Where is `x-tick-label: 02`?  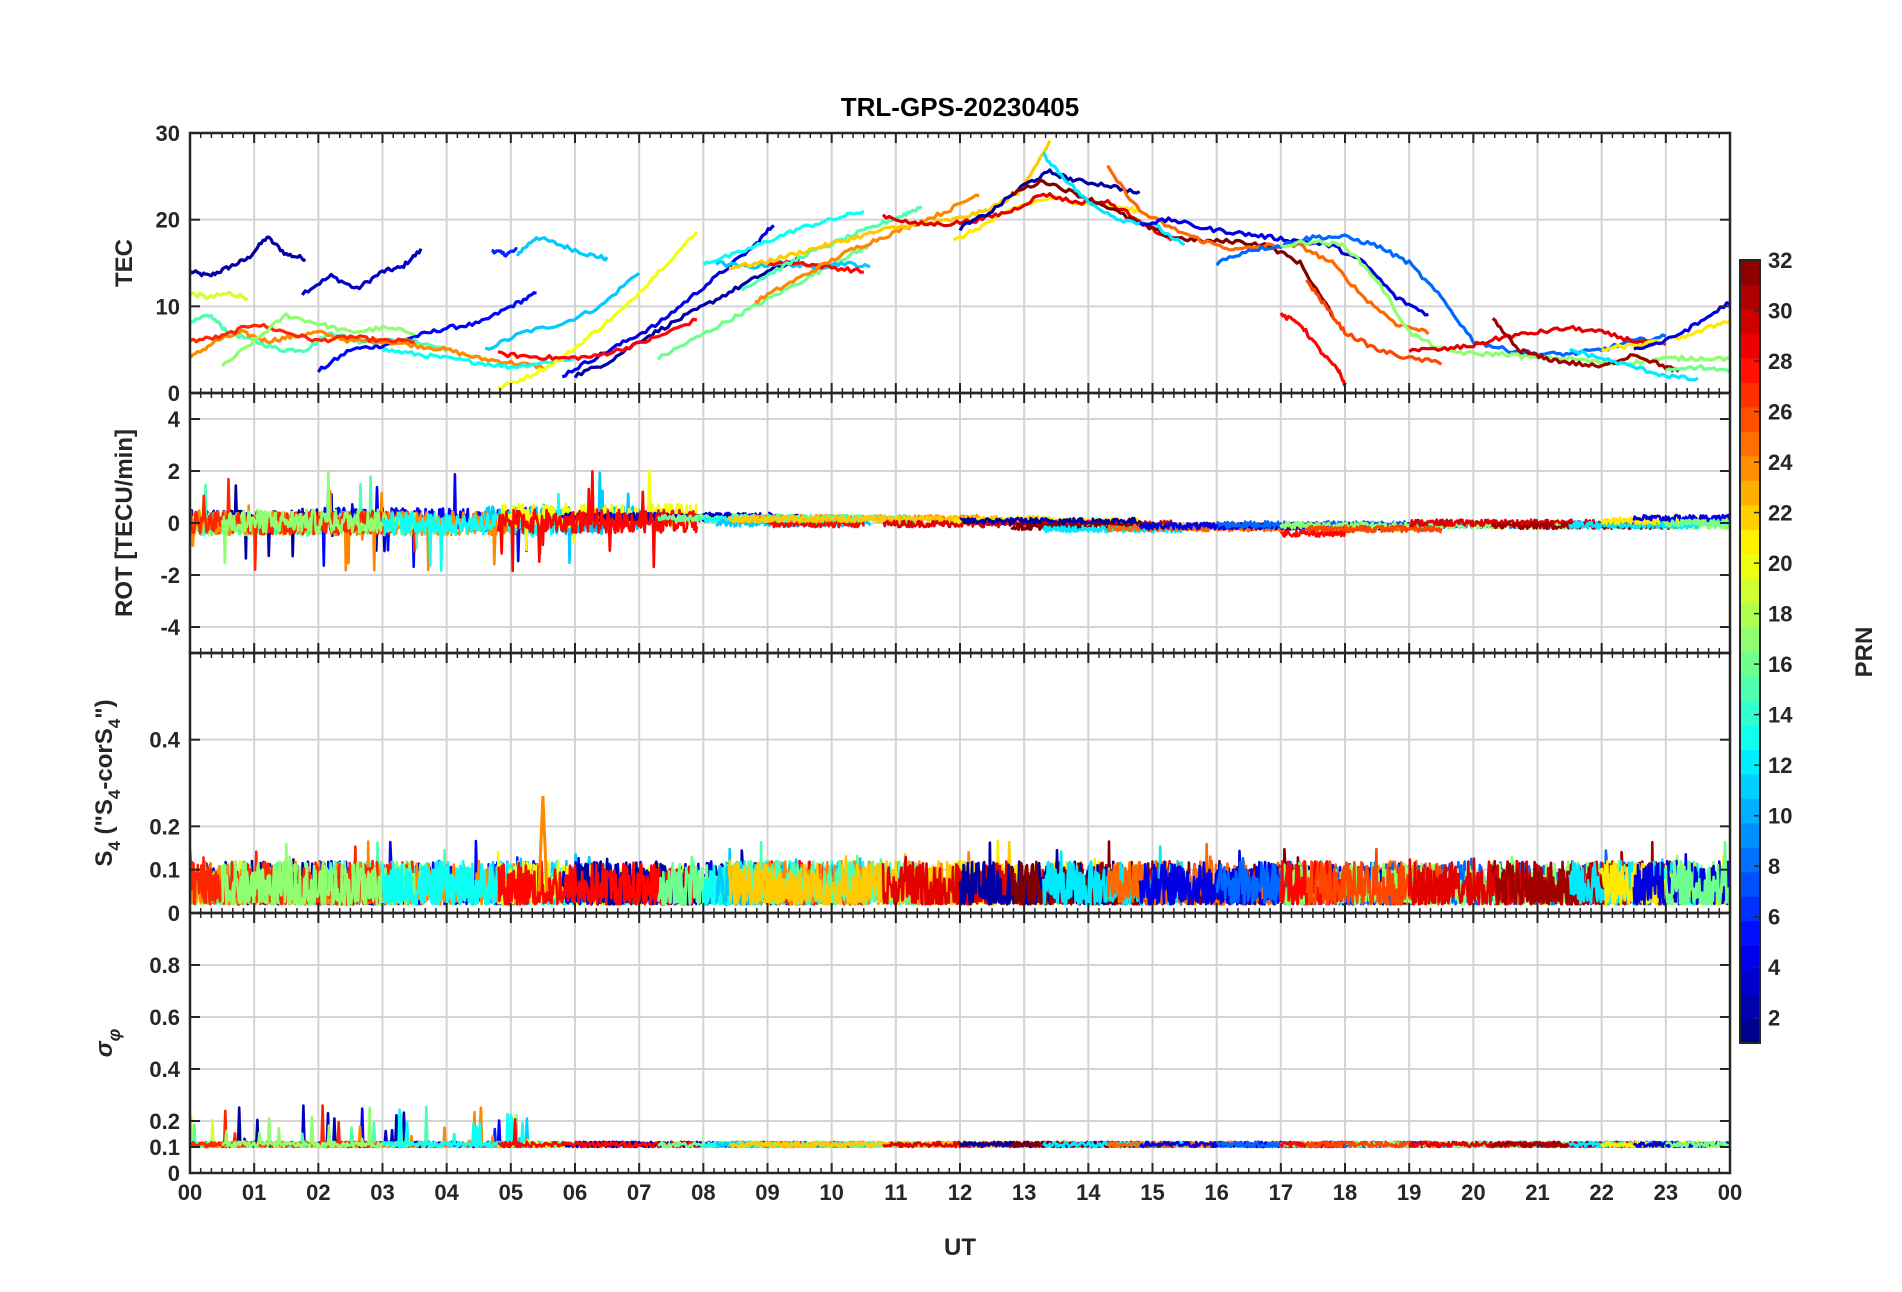
x-tick-label: 02 is located at coordinates (318, 1192).